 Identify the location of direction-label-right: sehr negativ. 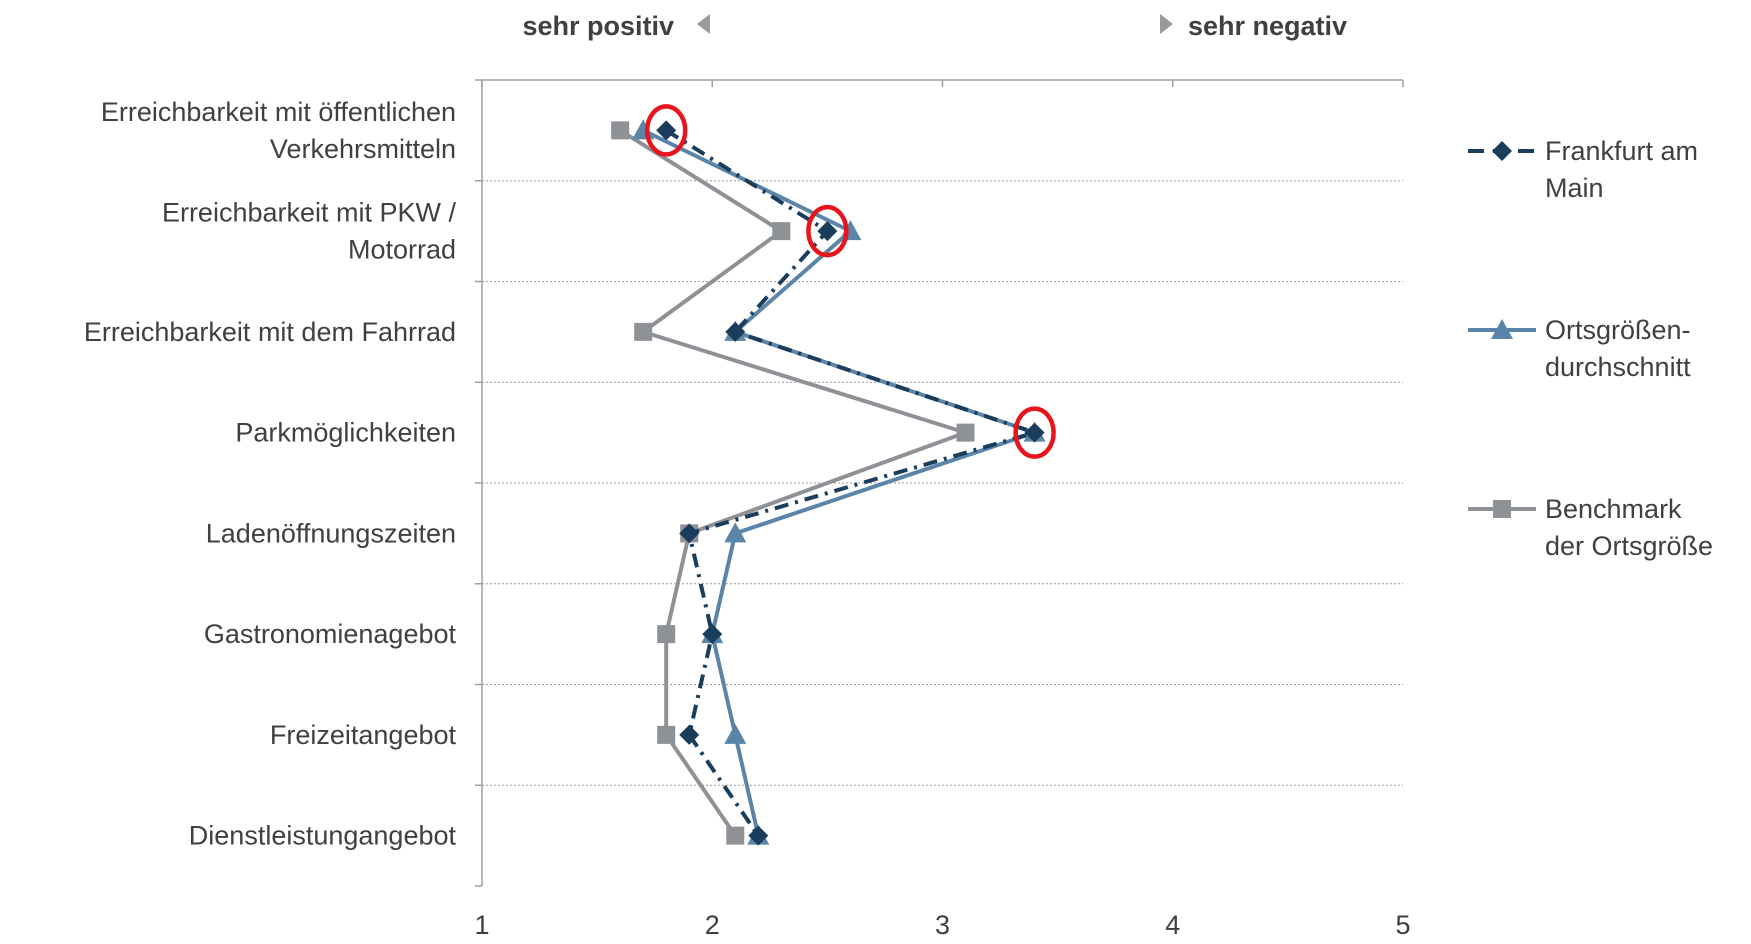
(1267, 26).